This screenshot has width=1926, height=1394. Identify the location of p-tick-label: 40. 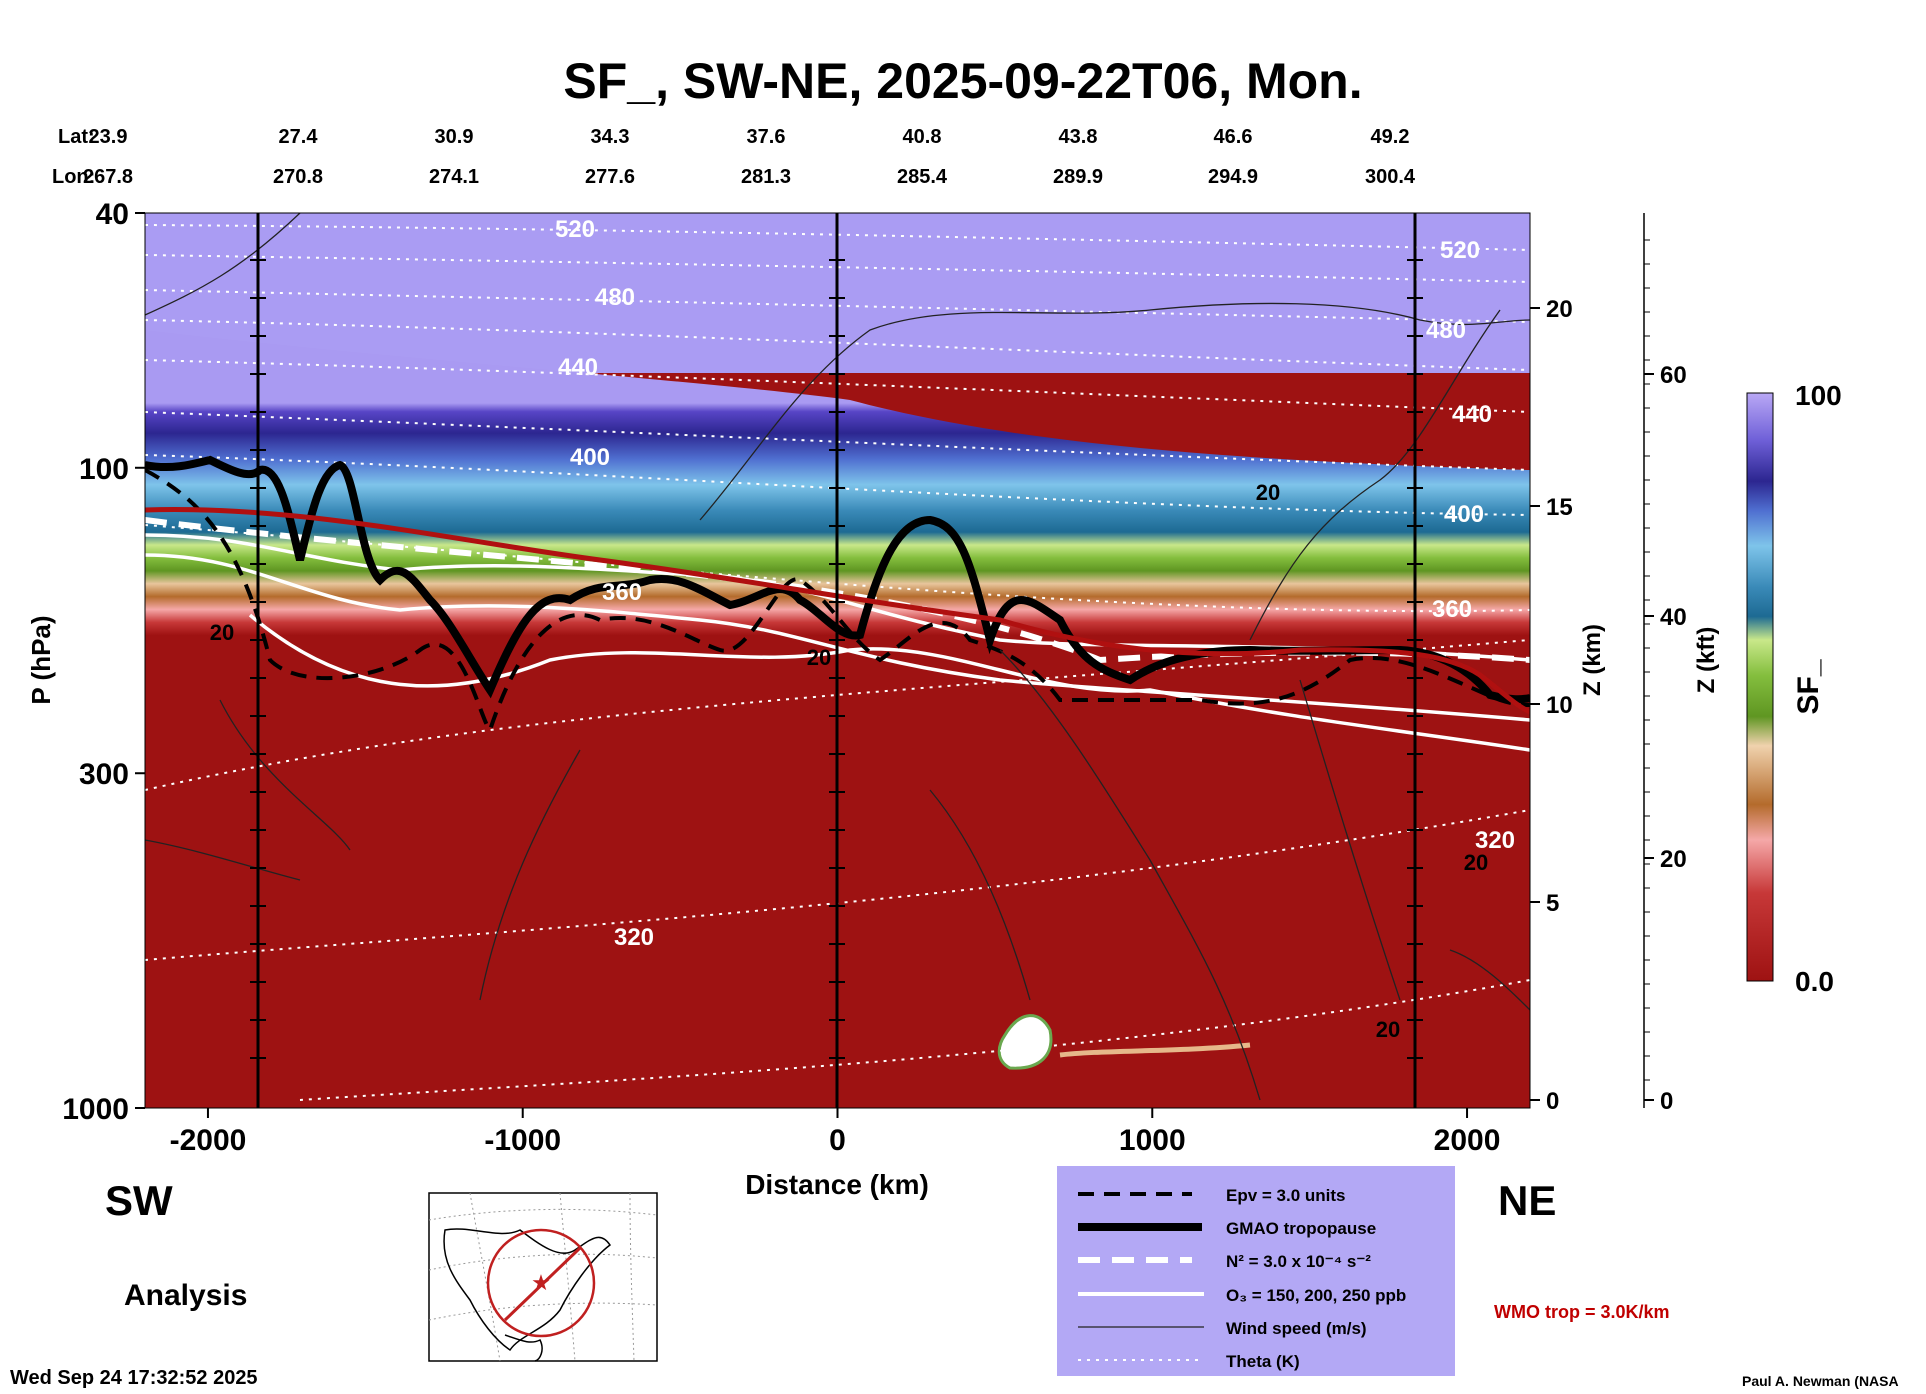
(112, 214).